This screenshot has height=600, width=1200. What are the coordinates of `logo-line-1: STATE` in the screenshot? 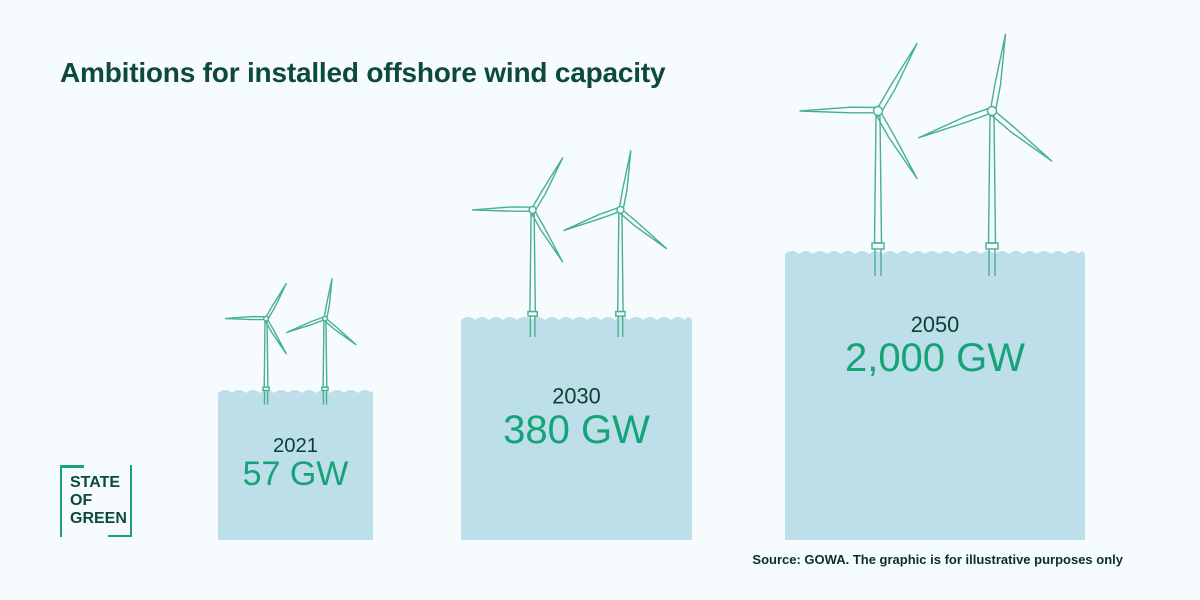 It's located at (95, 482).